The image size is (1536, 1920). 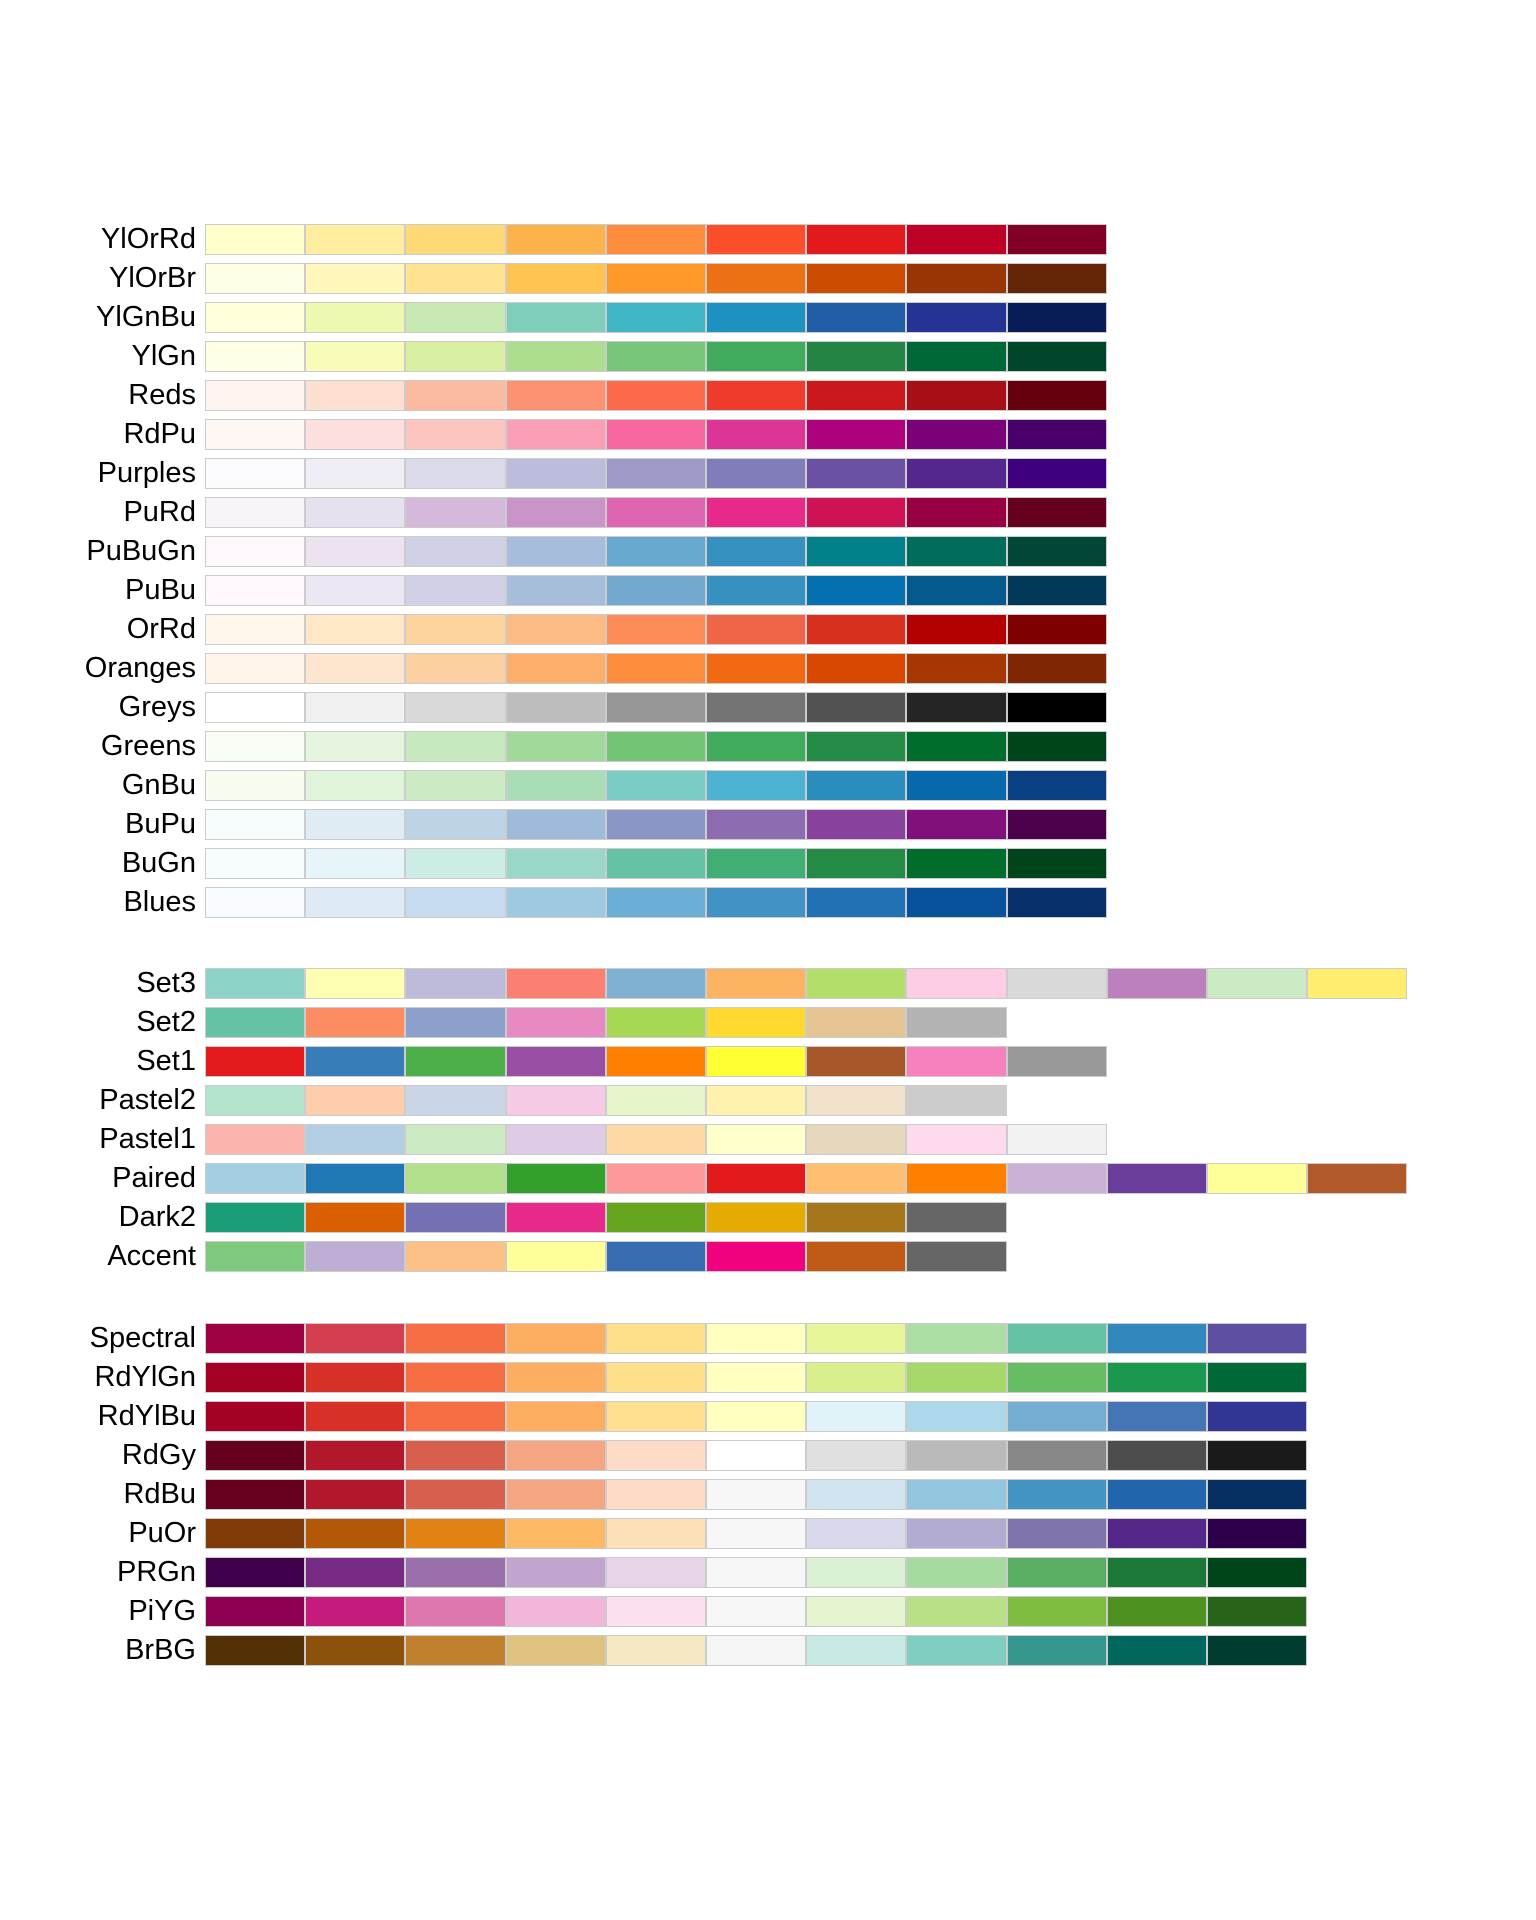 I want to click on palette-label: PRGn, so click(x=156, y=1572).